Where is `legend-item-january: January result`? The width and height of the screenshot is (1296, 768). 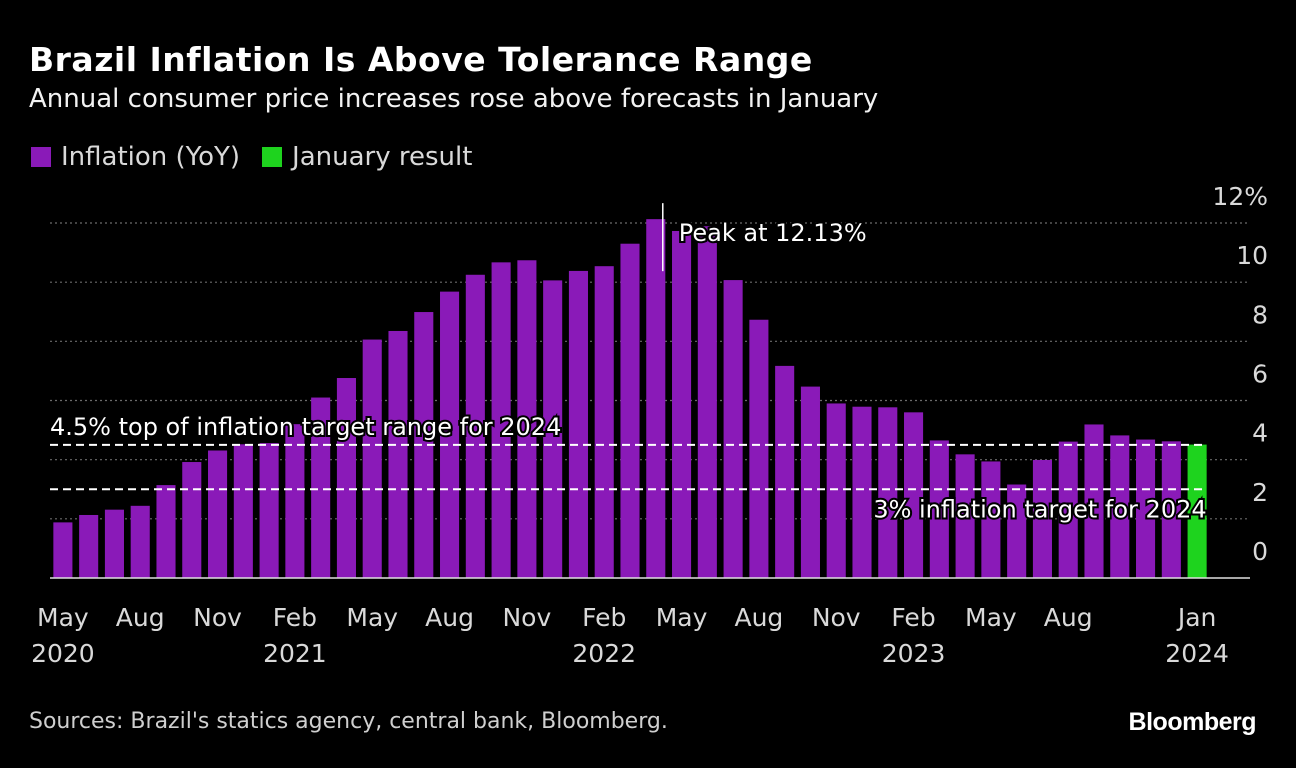
legend-item-january: January result is located at coordinates (367, 157).